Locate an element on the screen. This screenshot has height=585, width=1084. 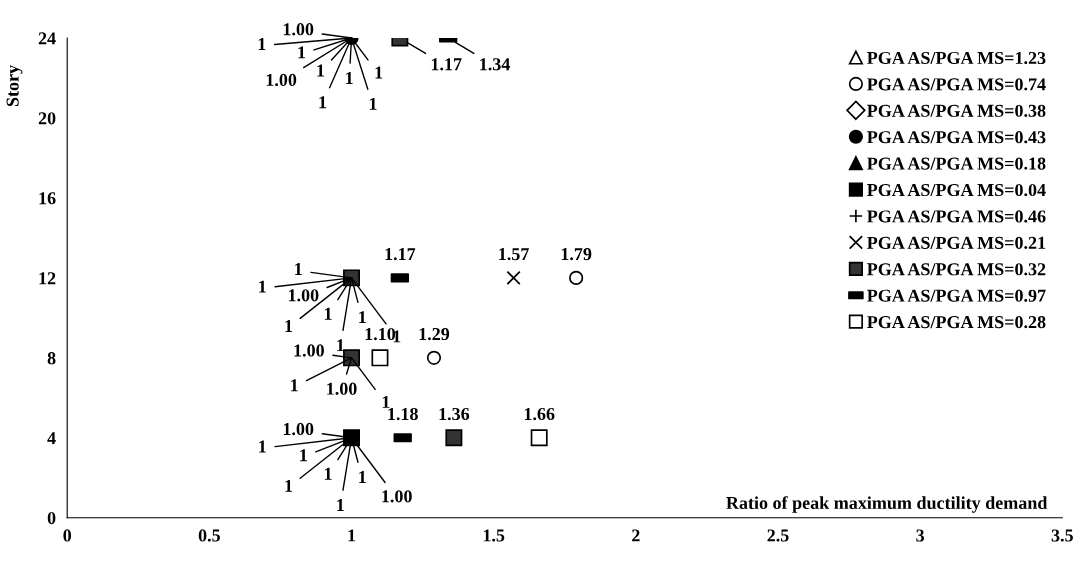
x-tick-label: 1 is located at coordinates (352, 535).